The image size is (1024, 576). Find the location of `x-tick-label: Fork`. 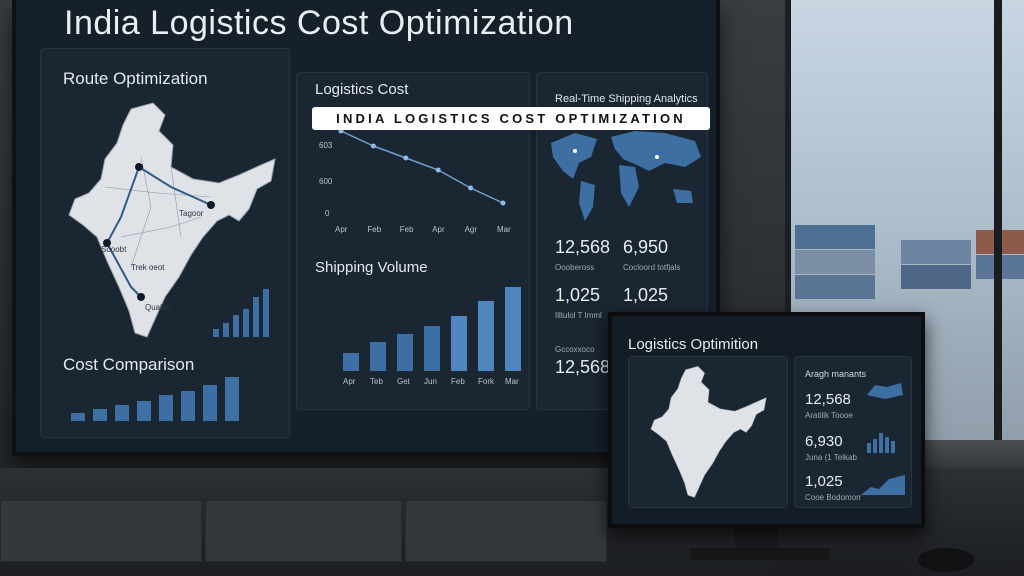

x-tick-label: Fork is located at coordinates (486, 381).